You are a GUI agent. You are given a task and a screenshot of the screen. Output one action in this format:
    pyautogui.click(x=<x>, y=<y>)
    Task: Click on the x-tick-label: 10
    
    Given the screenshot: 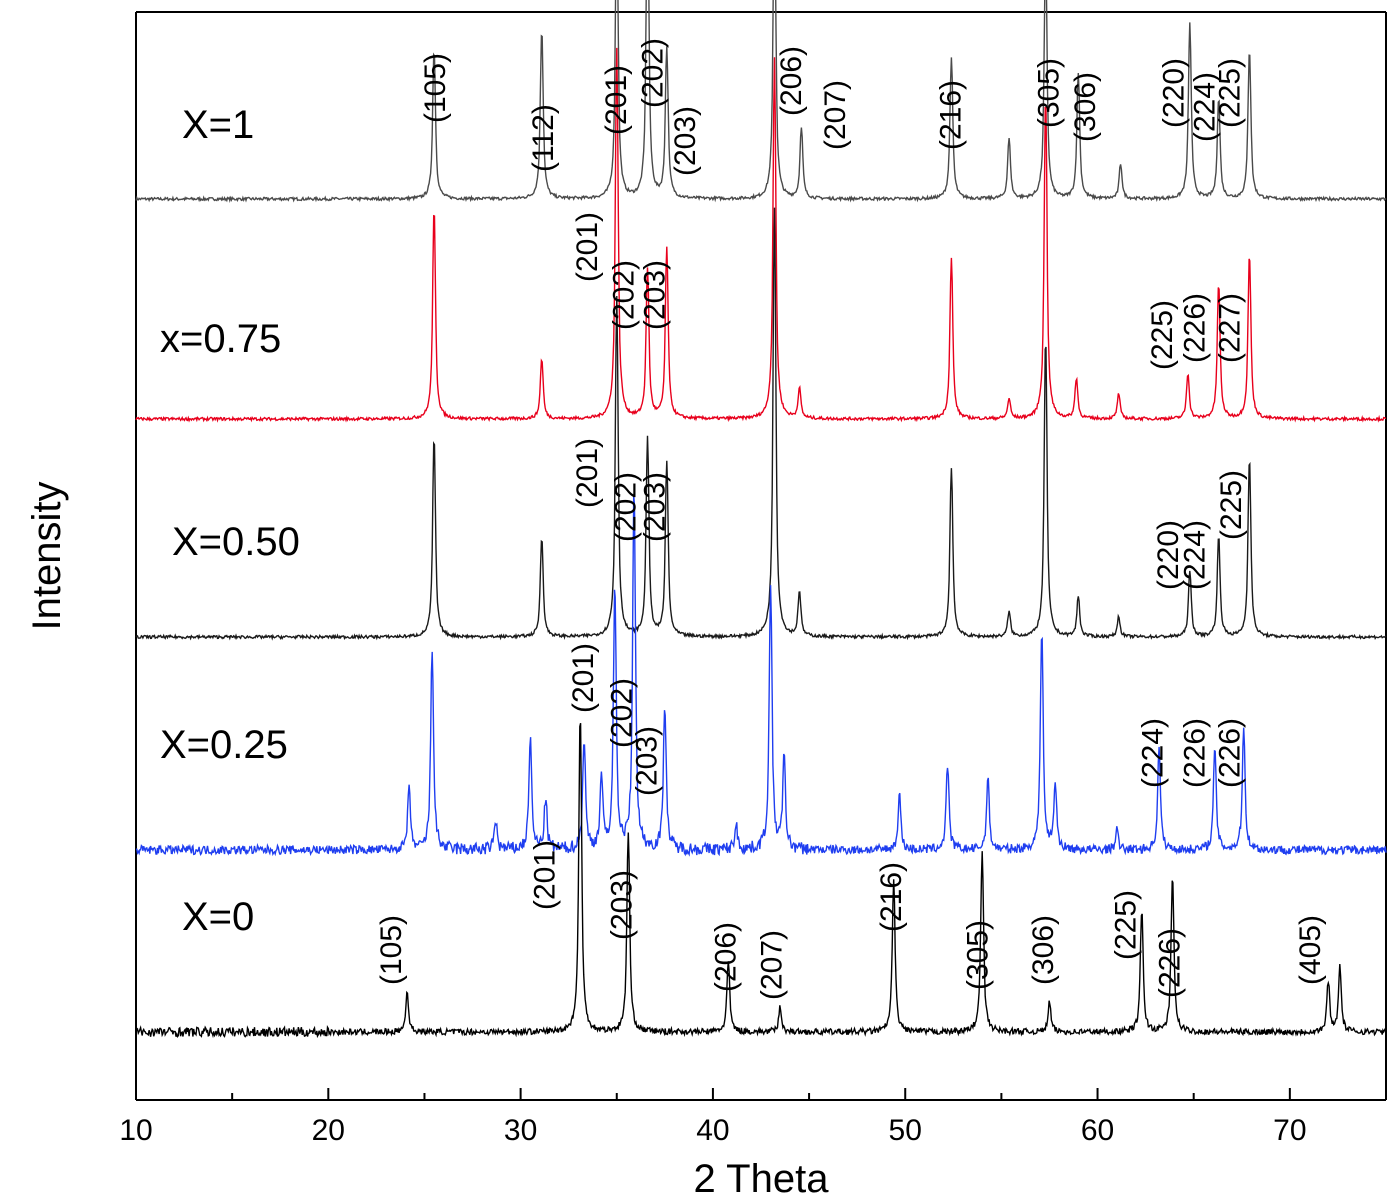 What is the action you would take?
    pyautogui.click(x=135, y=1130)
    